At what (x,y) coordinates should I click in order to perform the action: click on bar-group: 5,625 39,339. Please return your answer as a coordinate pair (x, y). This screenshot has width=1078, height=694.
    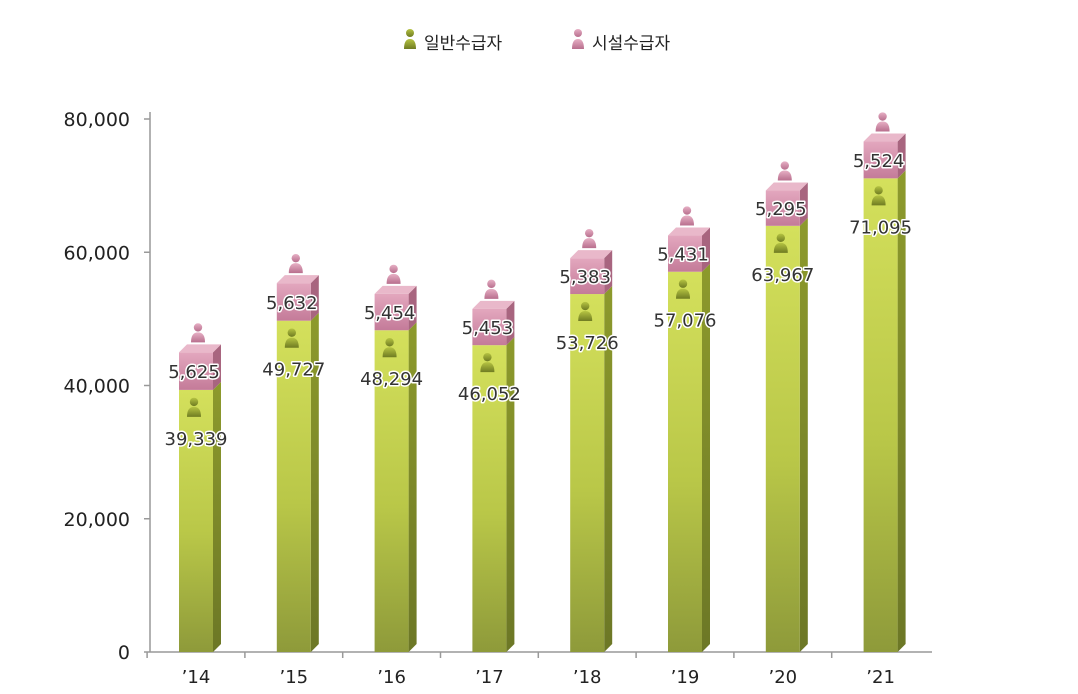
    Looking at the image, I should click on (196, 487).